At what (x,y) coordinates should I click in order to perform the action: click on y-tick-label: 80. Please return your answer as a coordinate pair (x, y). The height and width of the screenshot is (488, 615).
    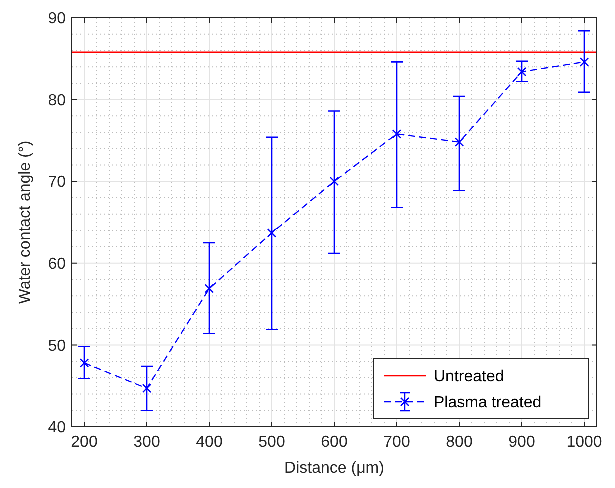
    Looking at the image, I should click on (57, 101).